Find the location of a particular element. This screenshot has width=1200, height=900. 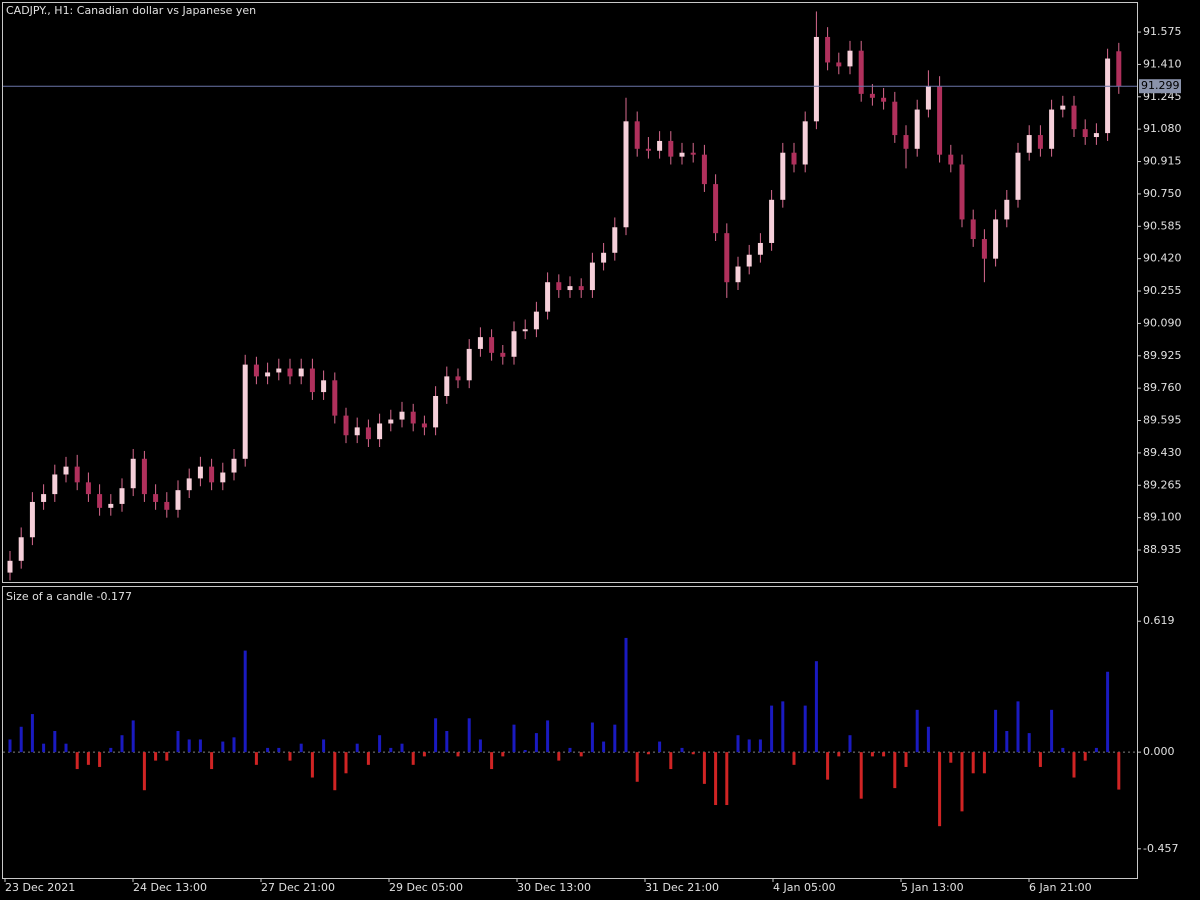

y-tick-label: 90.915 is located at coordinates (1162, 161).